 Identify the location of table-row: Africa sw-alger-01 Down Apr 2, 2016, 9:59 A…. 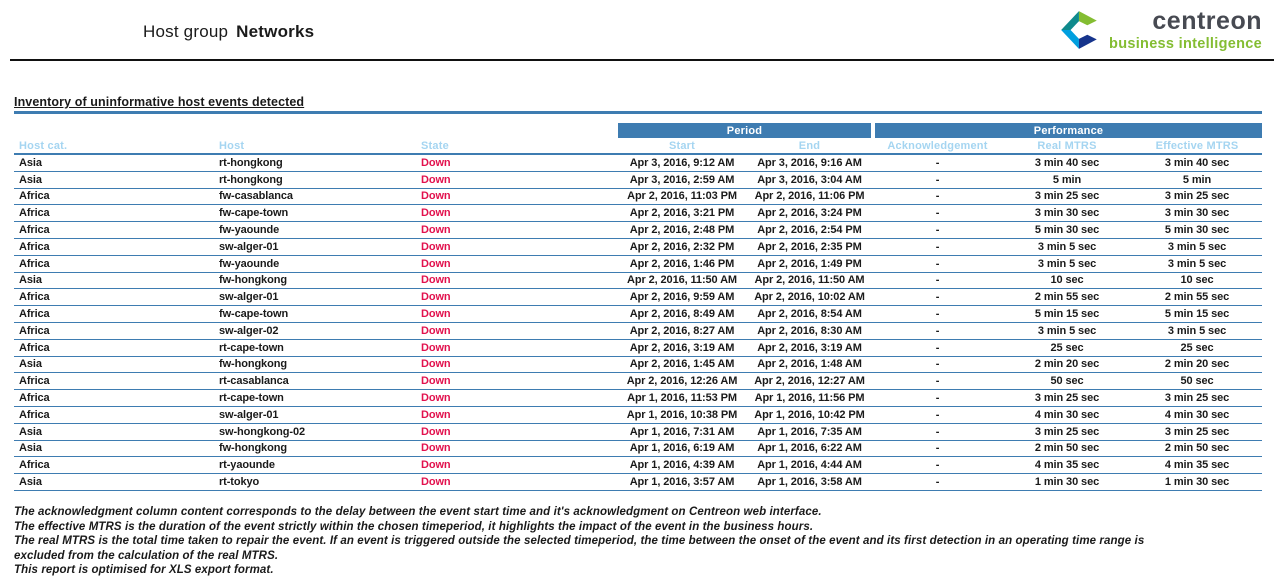
(638, 297).